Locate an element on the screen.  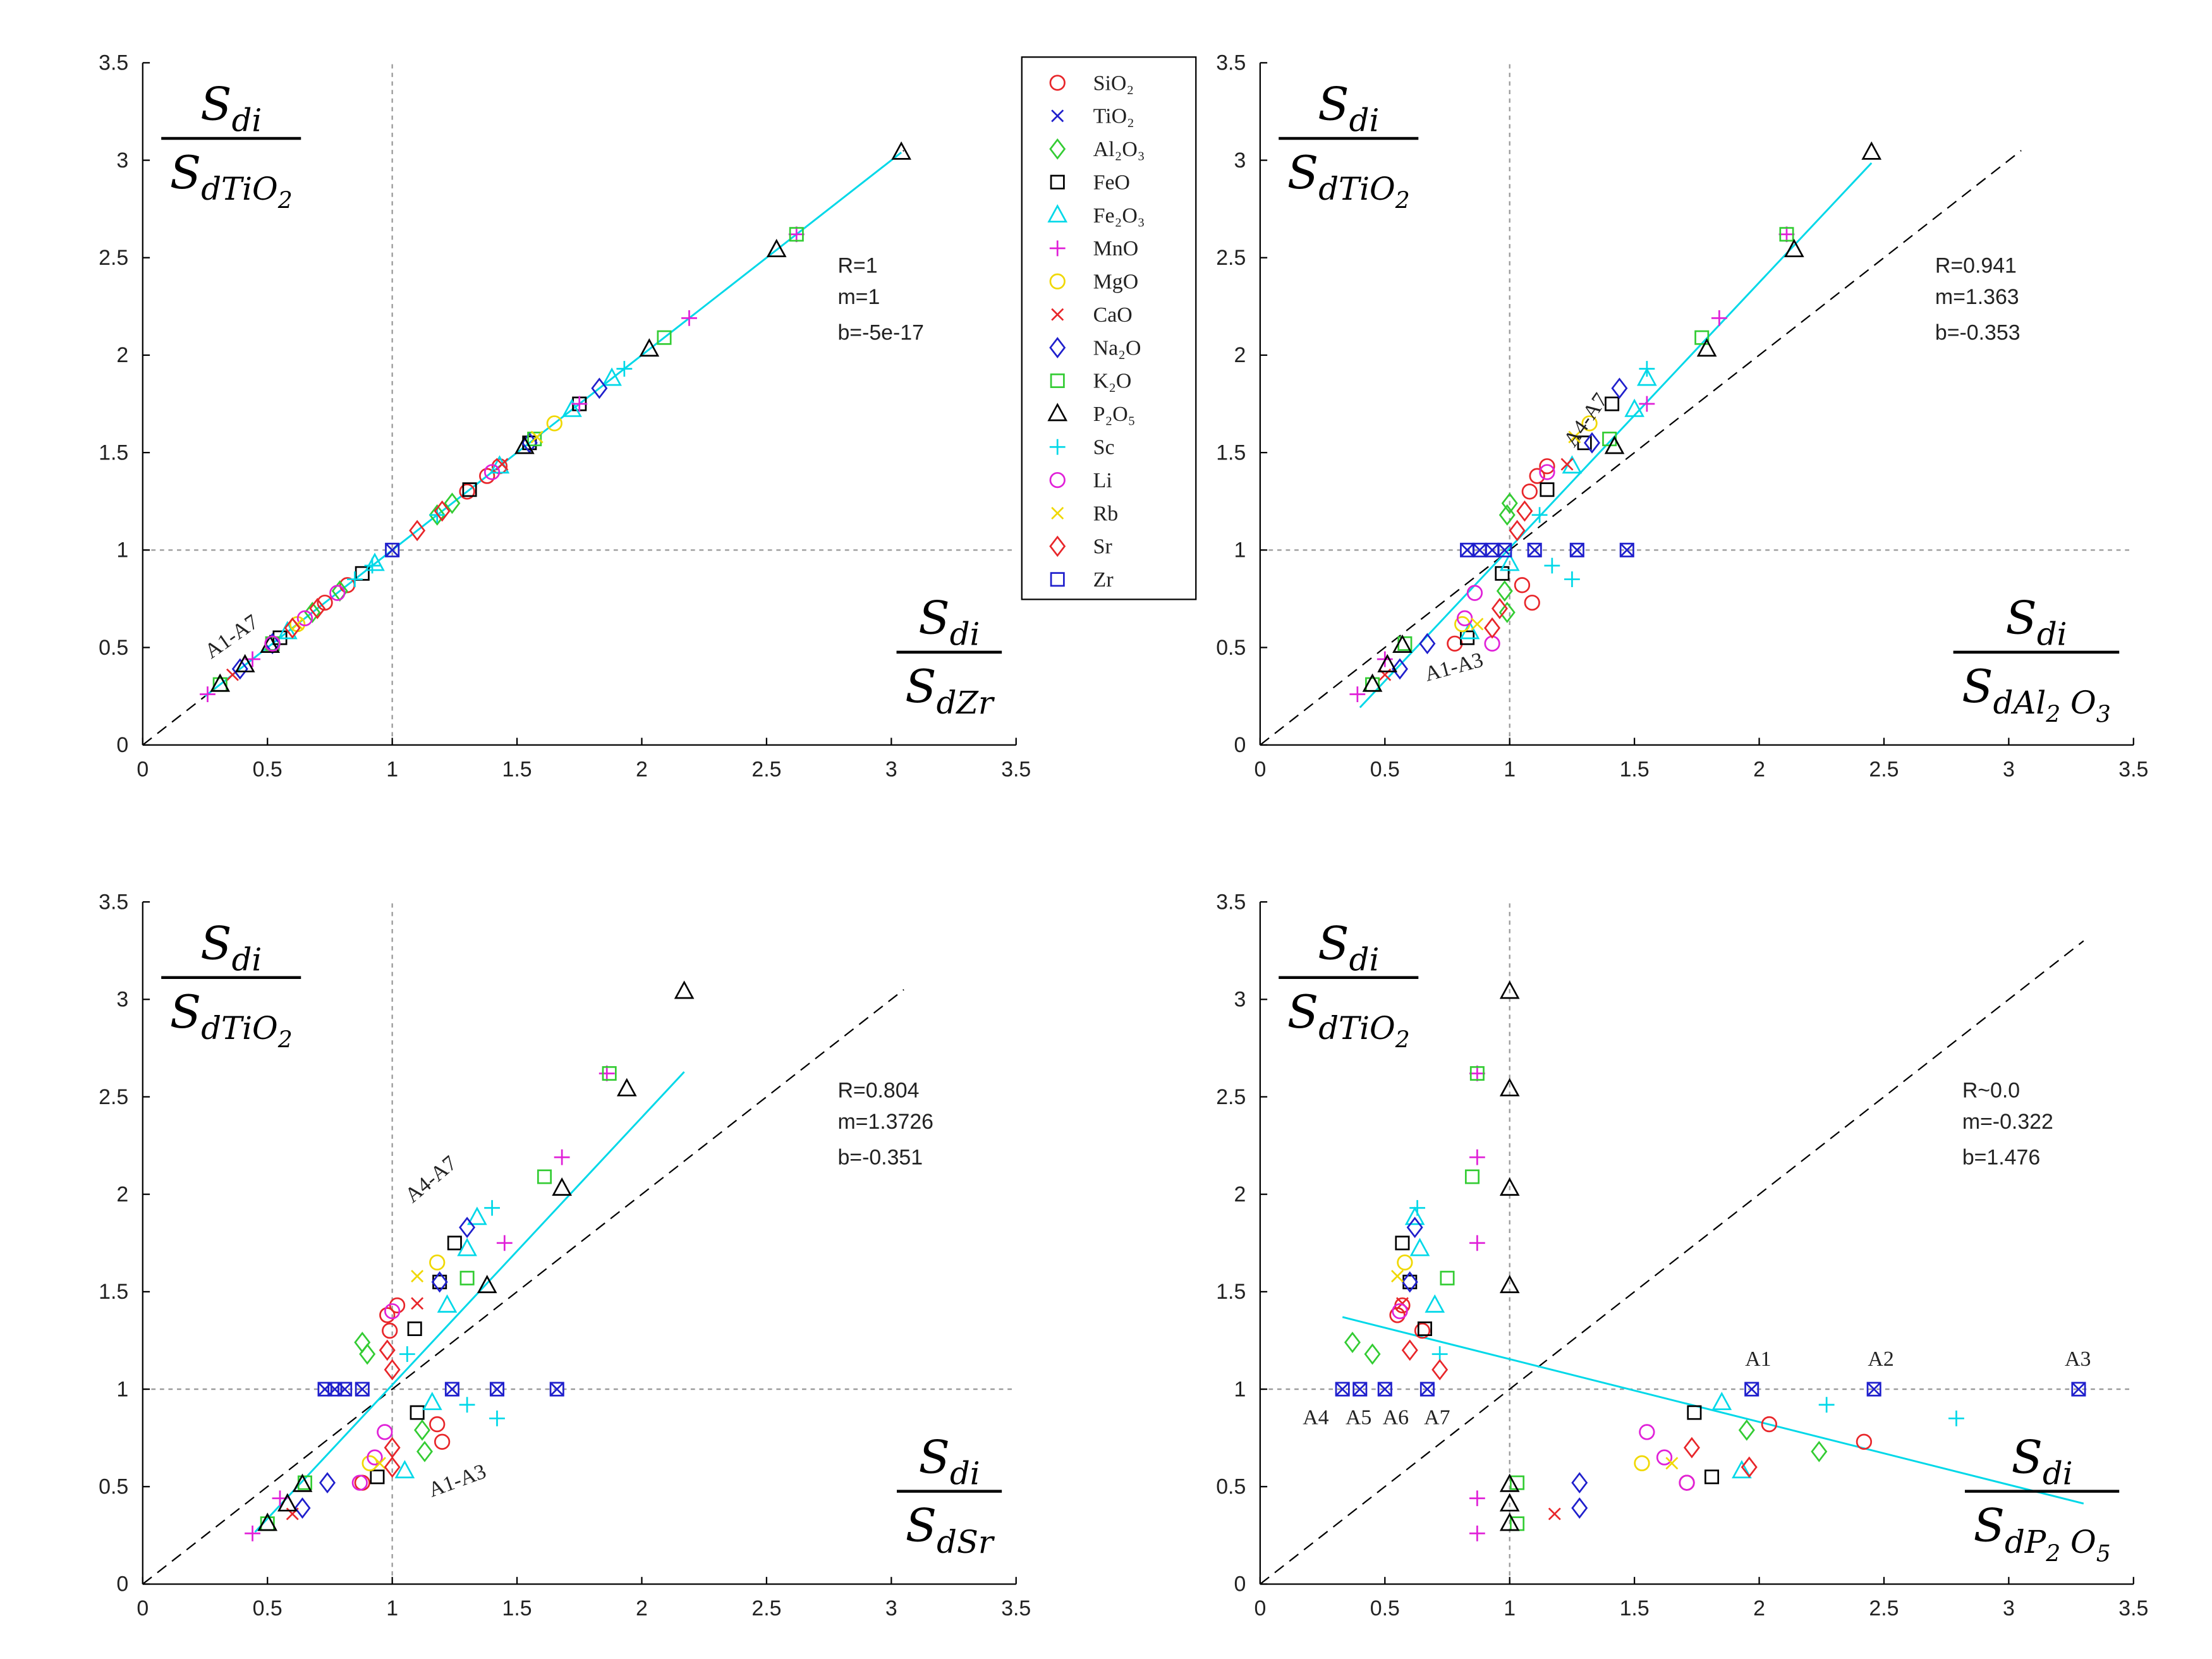
annotation: m=-0.322 is located at coordinates (2007, 1122).